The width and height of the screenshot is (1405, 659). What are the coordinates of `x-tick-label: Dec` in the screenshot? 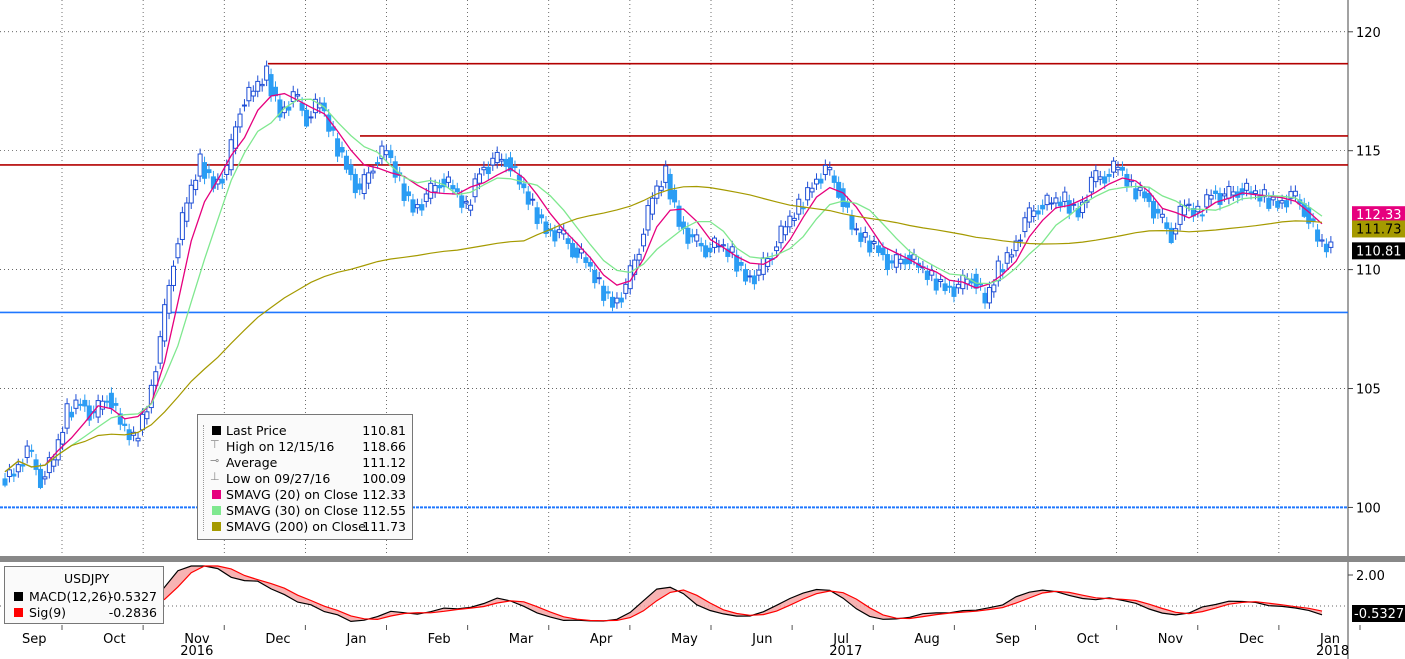 It's located at (277, 639).